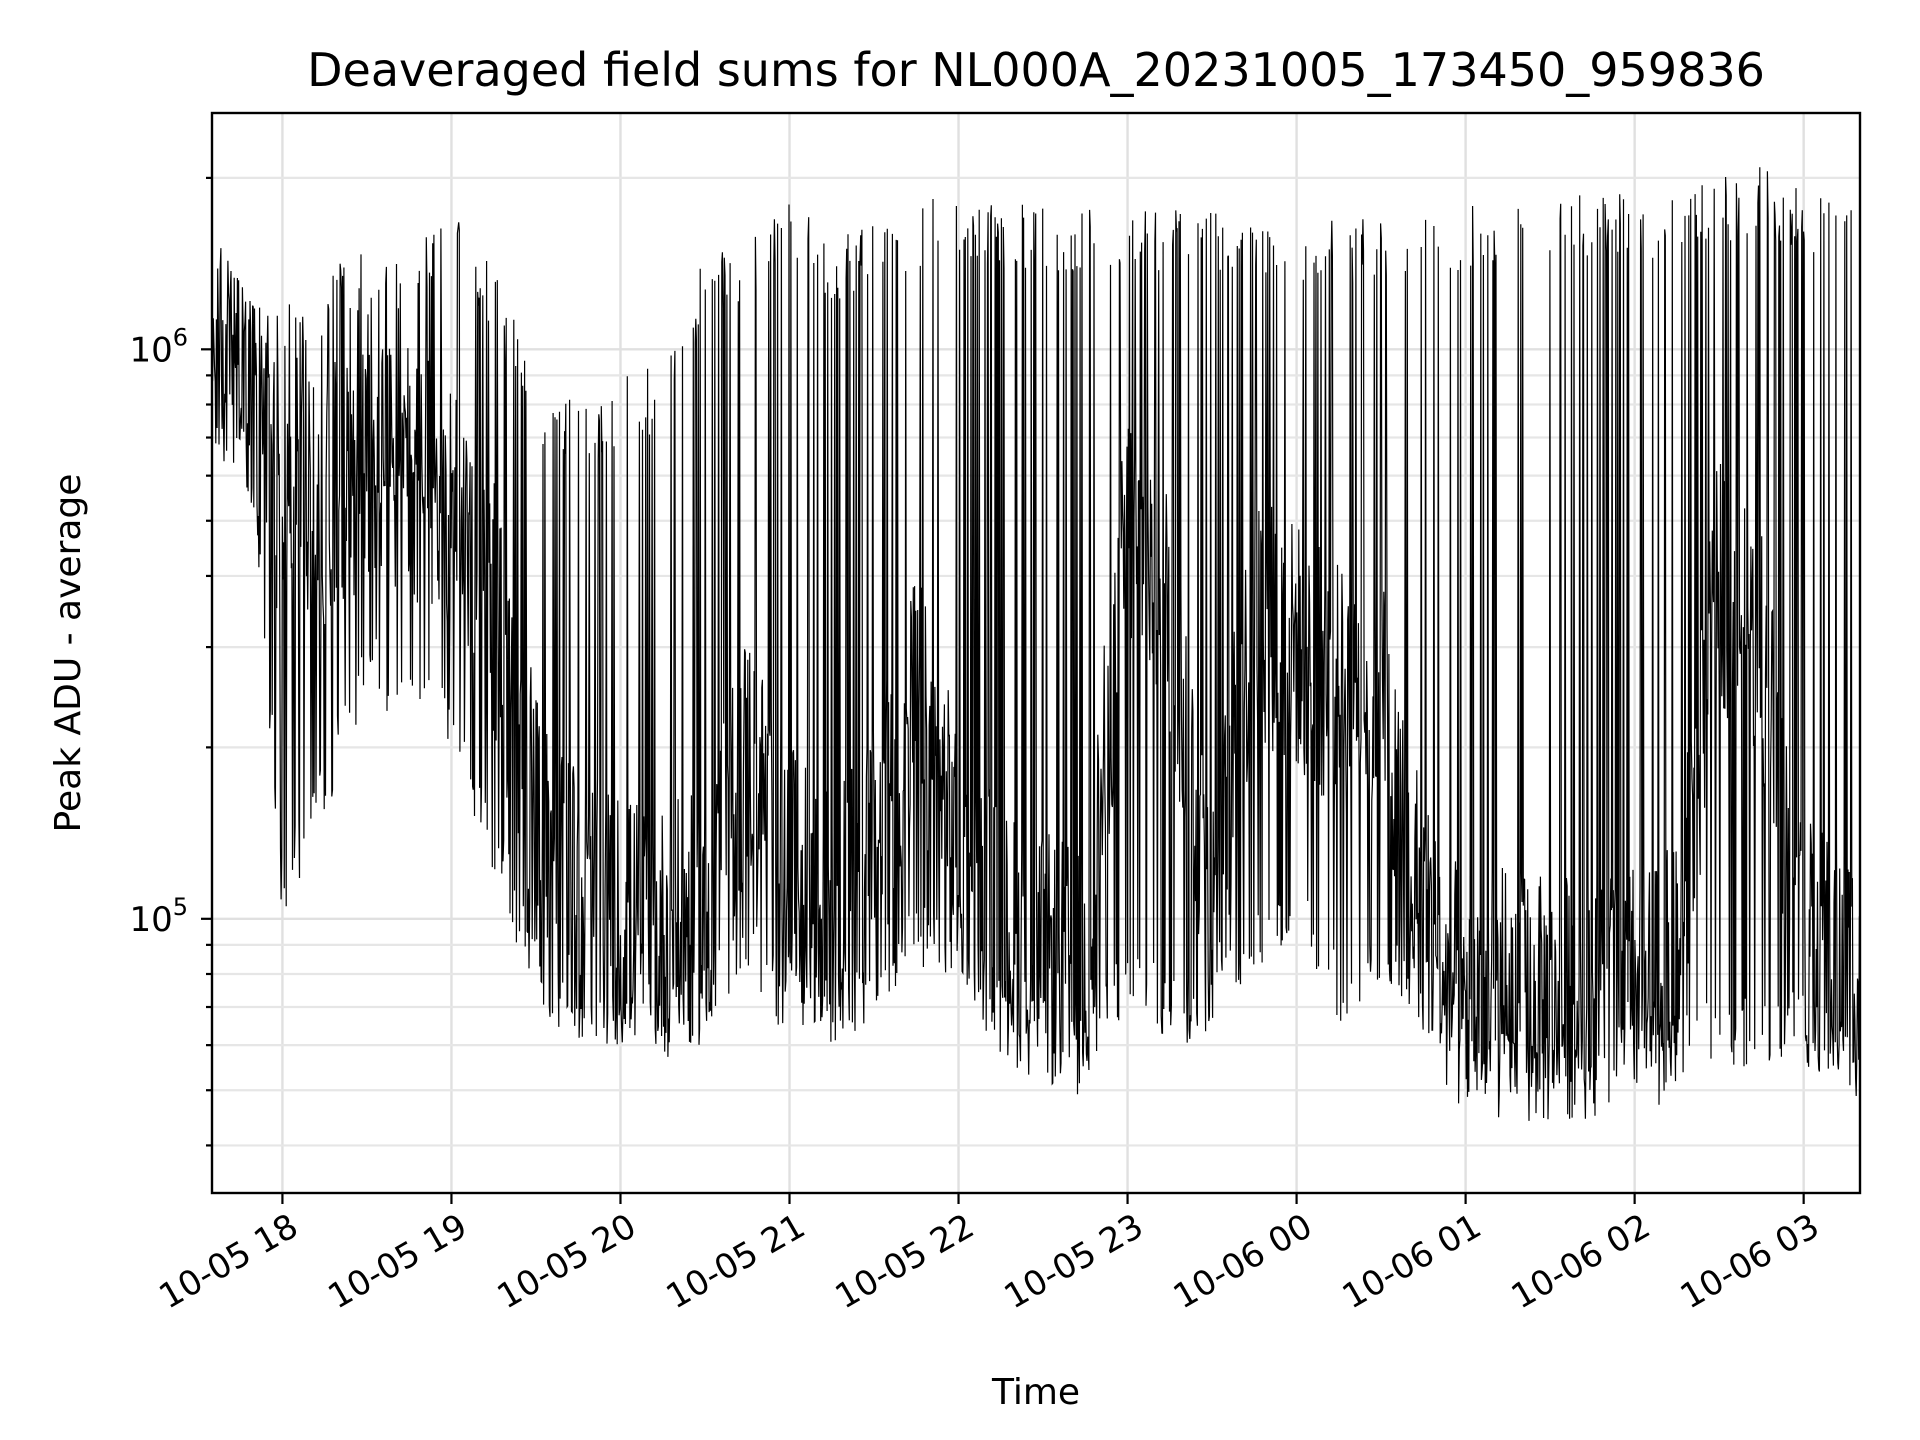 This screenshot has height=1440, width=1920. I want to click on y-tick-label: 10⁵, so click(158, 916).